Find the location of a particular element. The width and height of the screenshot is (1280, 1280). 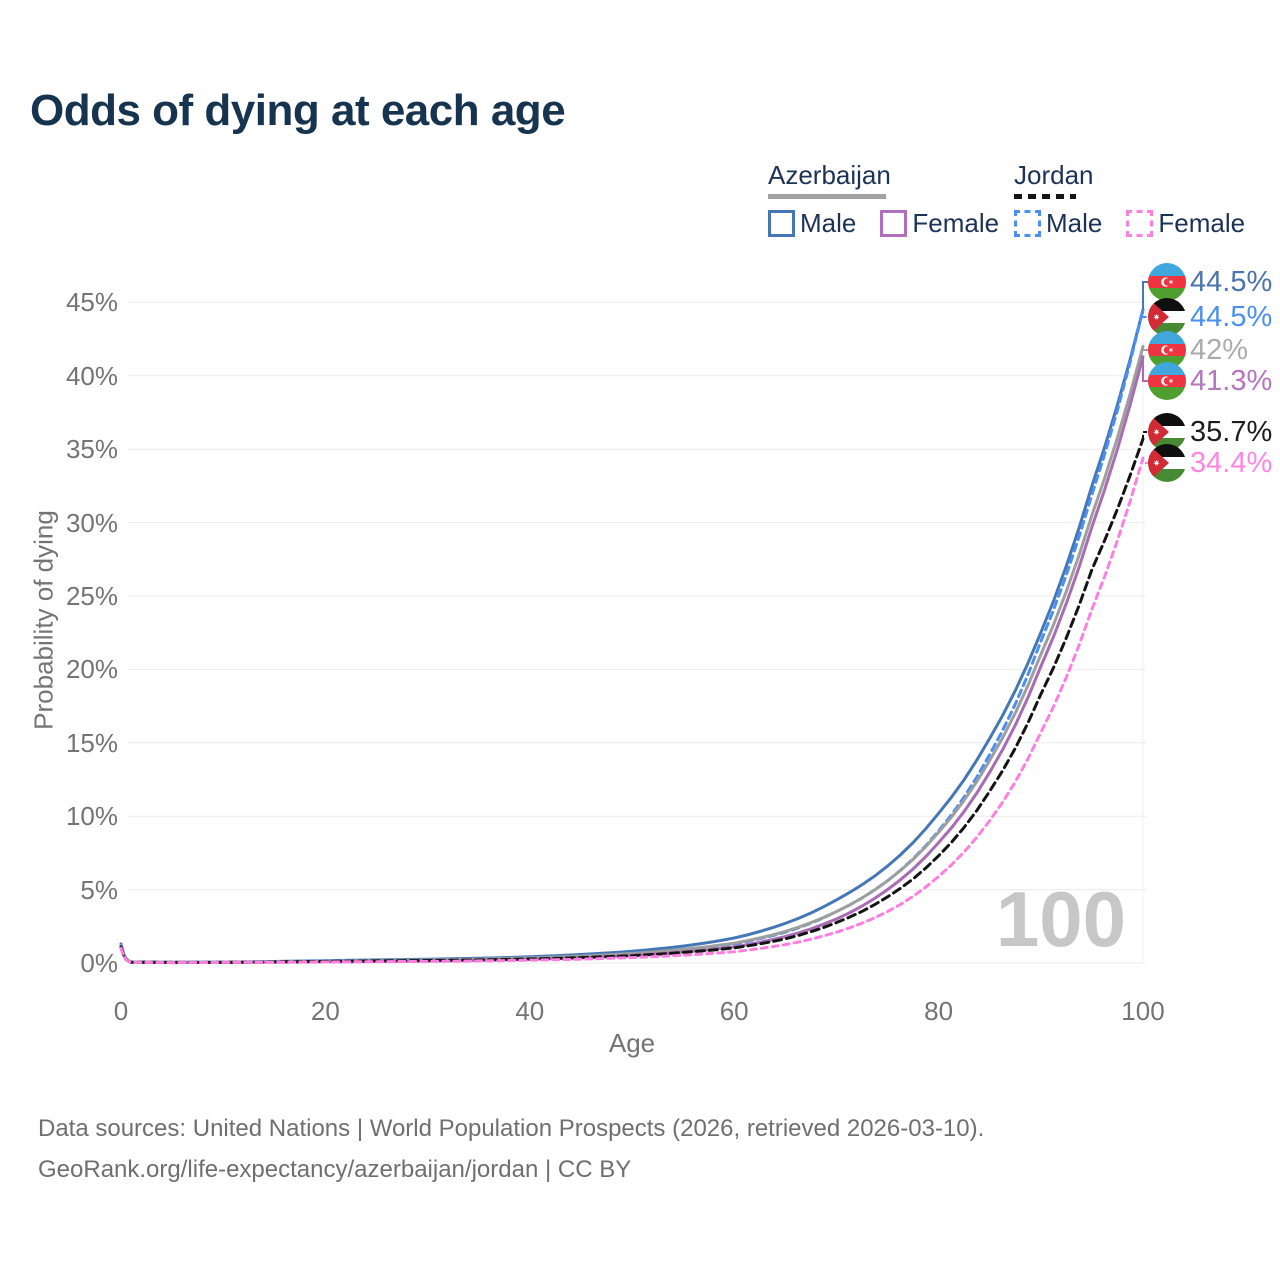

legend-item-jordan-male: Male is located at coordinates (1058, 223).